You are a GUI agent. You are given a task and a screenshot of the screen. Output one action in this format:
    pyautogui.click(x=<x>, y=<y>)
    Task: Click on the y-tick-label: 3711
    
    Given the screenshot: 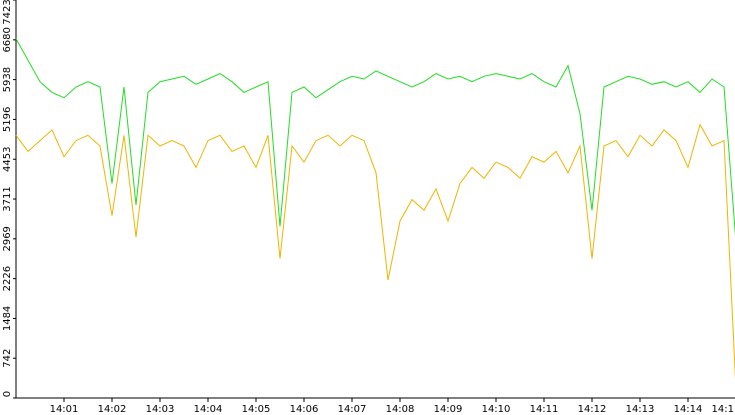 What is the action you would take?
    pyautogui.click(x=7, y=198)
    